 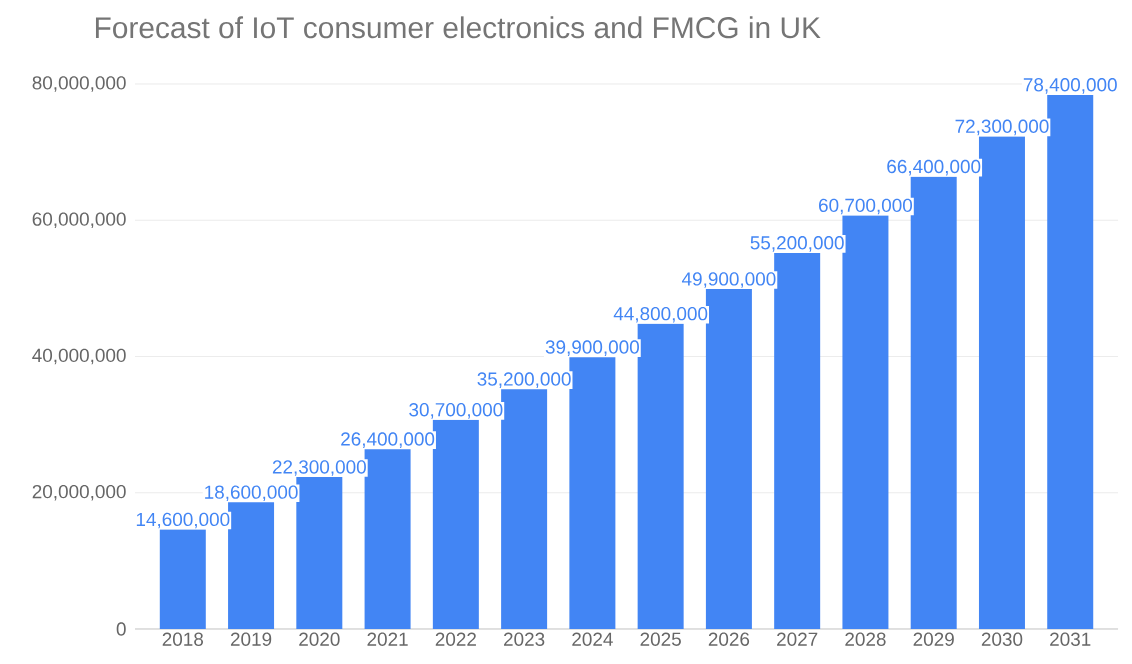 I want to click on data-label: 49,900,000, so click(x=728, y=280).